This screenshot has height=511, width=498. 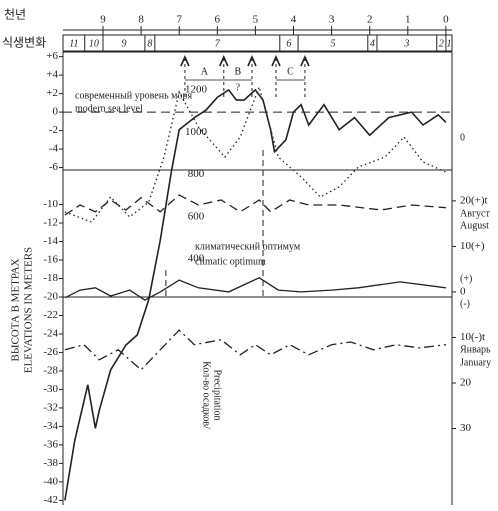 I want to click on y2-tick-label: 10(+), so click(x=472, y=246).